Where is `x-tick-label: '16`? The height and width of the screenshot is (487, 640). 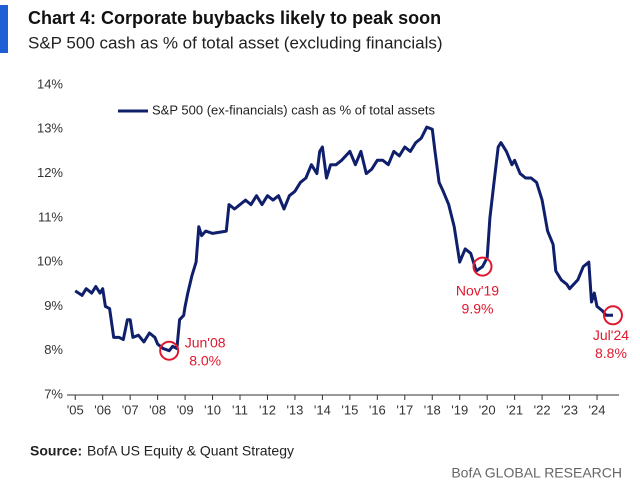 x-tick-label: '16 is located at coordinates (377, 409).